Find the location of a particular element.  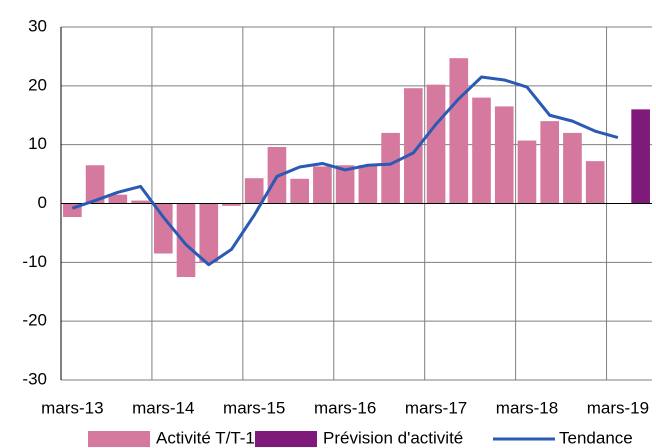

x-tick-label: mars-13 is located at coordinates (72, 407).